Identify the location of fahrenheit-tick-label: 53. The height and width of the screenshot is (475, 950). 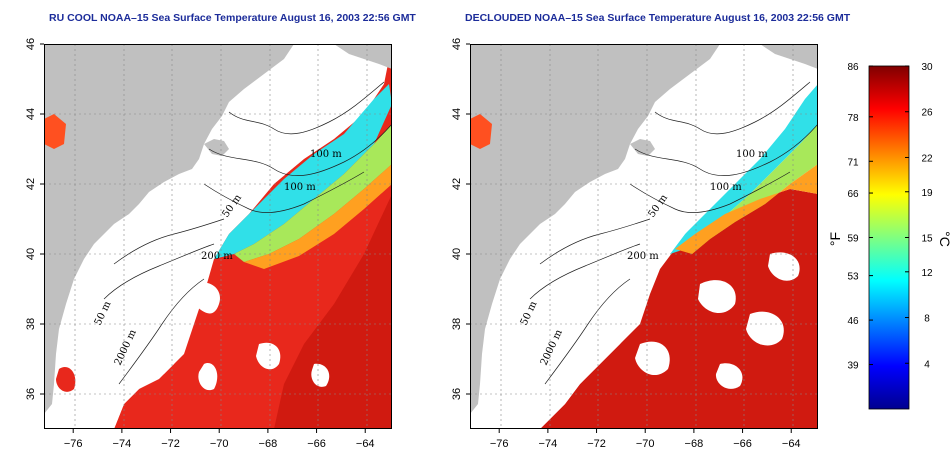
(853, 277).